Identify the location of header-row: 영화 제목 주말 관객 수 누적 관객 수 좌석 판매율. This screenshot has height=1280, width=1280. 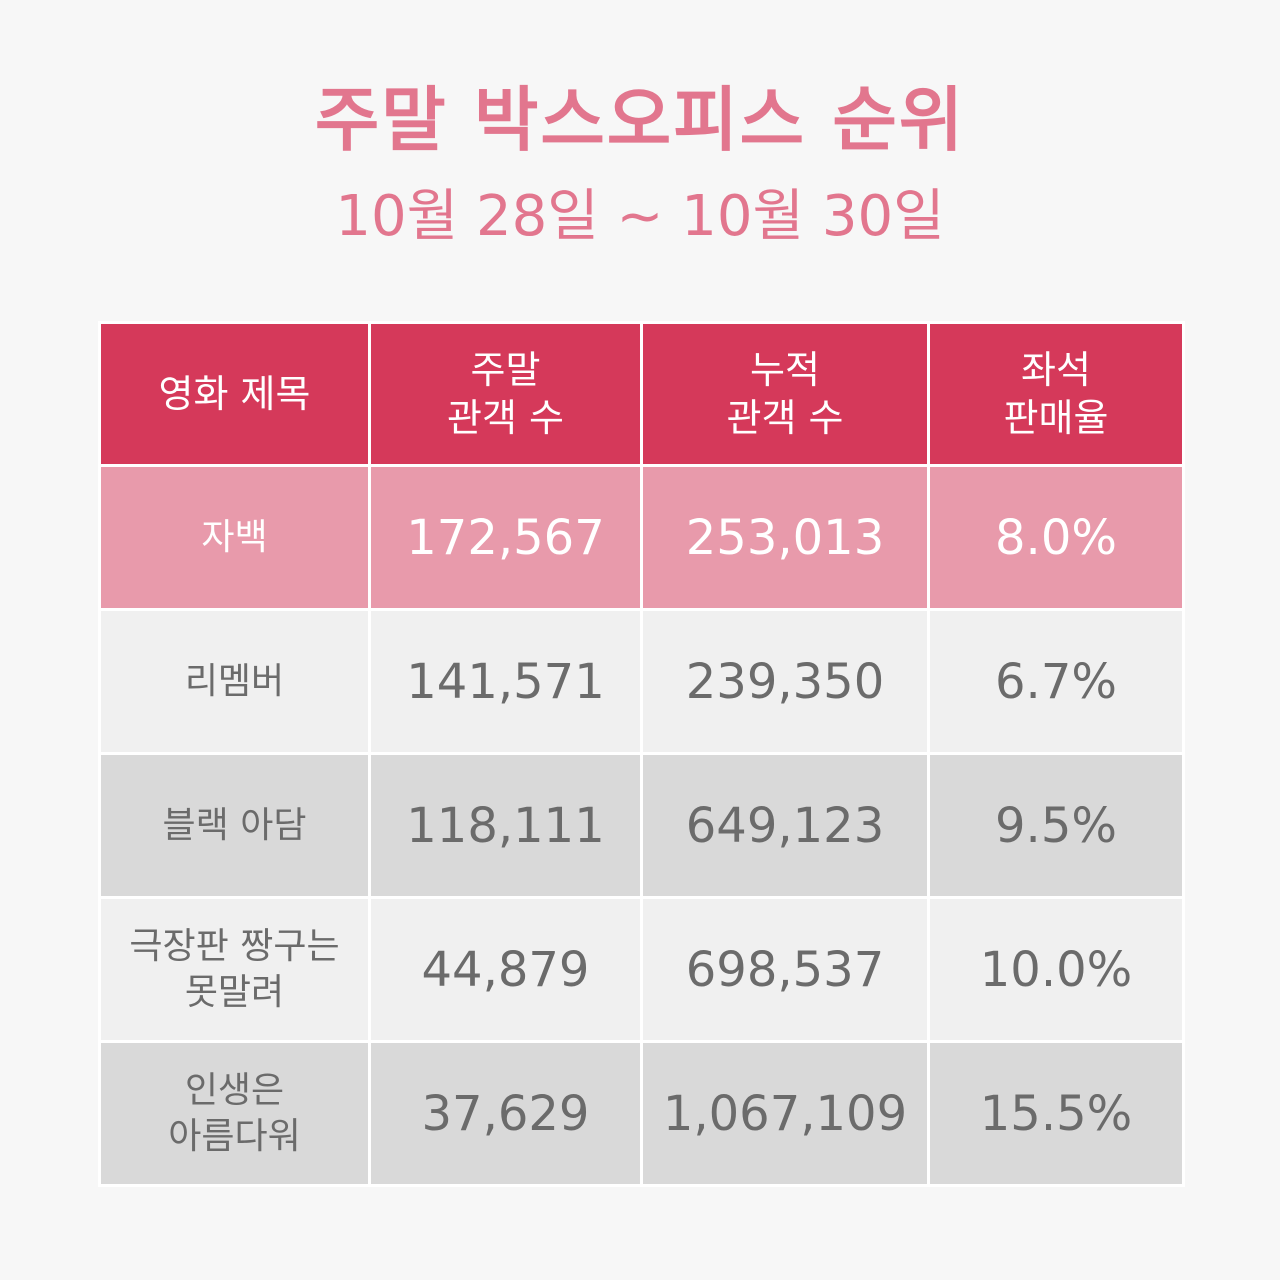
(641, 394).